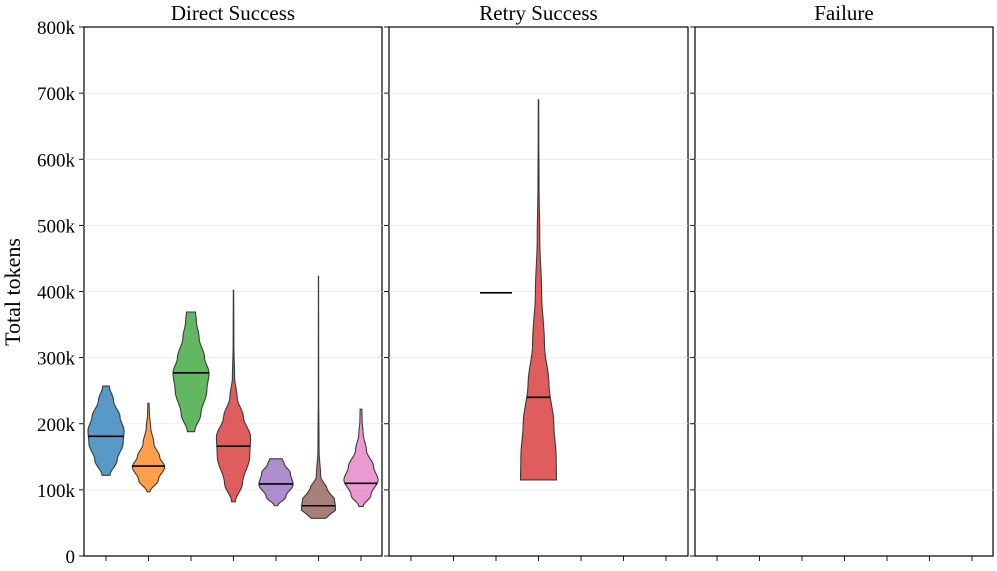 The width and height of the screenshot is (997, 571). I want to click on panel-title: Direct Success, so click(233, 13).